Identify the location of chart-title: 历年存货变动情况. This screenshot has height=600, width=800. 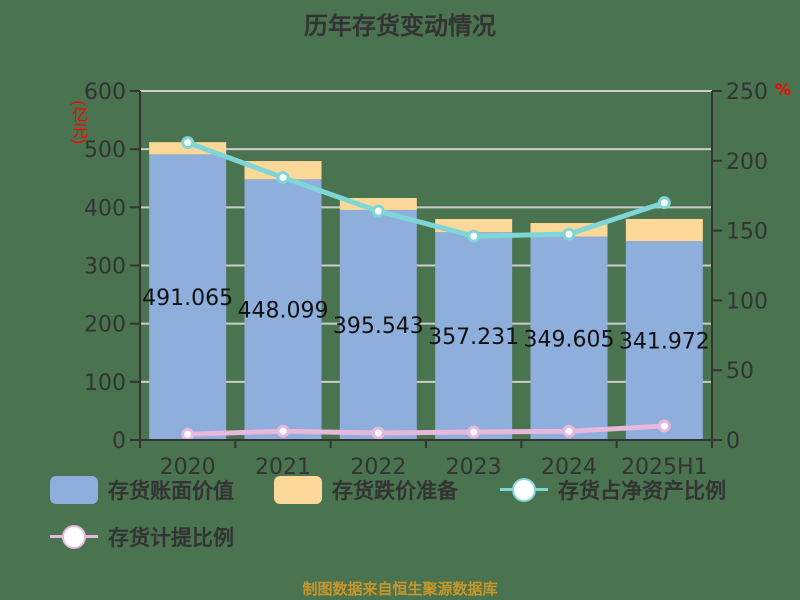
(400, 26).